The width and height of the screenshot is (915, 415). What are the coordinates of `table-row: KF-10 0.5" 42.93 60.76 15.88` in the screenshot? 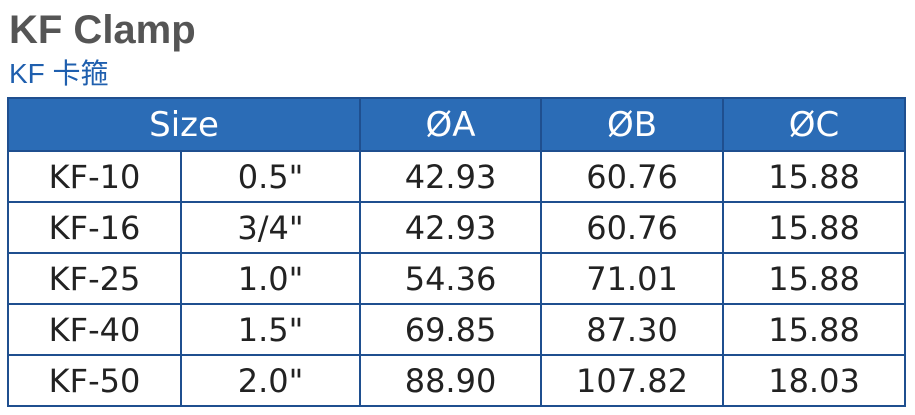 It's located at (457, 176).